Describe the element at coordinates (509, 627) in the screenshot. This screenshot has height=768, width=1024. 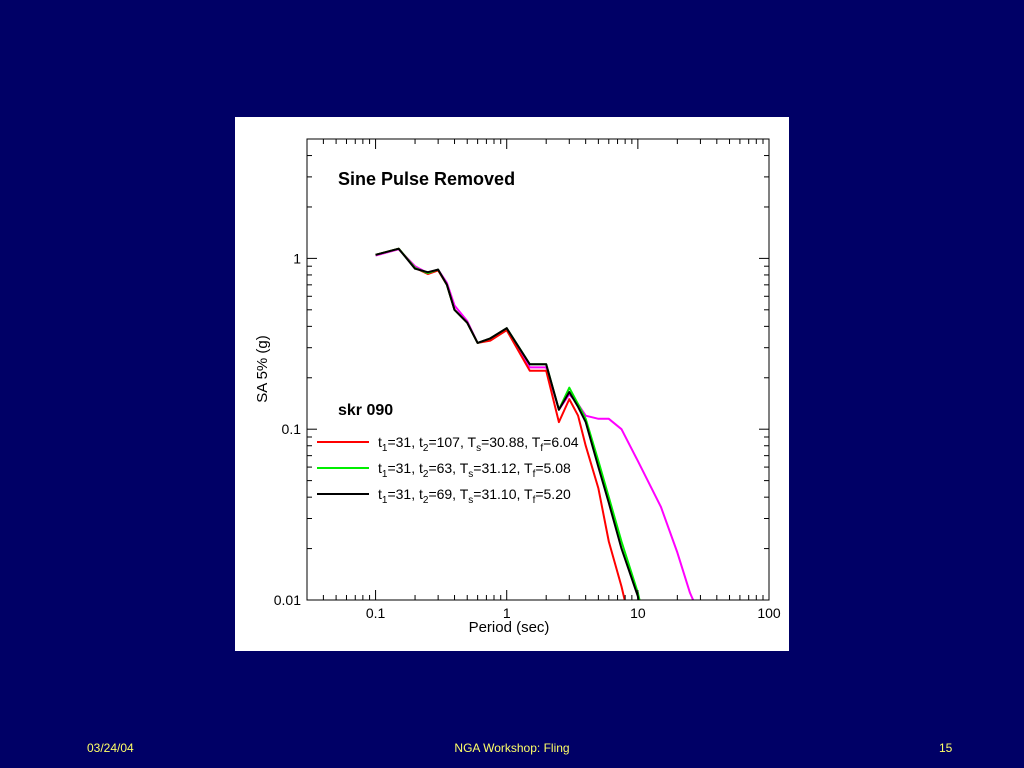
I see `x-axis-label: Period (sec)` at that location.